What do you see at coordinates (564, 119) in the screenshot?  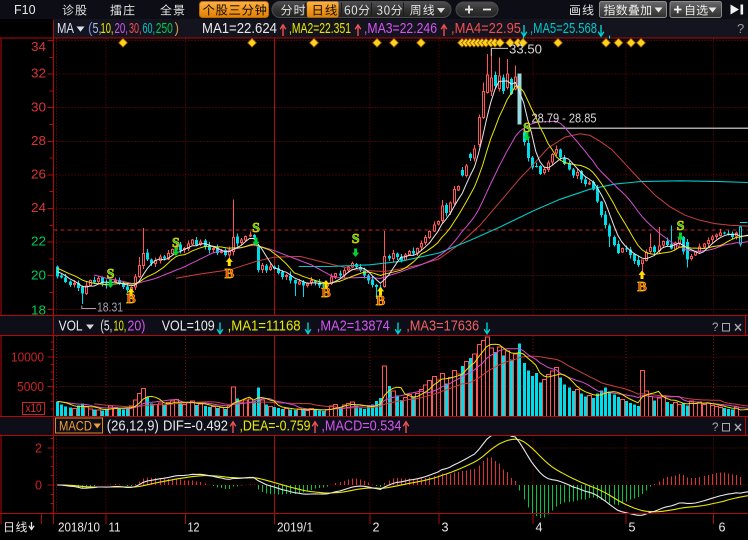 I see `svg-text: 28.79 - 28.85` at bounding box center [564, 119].